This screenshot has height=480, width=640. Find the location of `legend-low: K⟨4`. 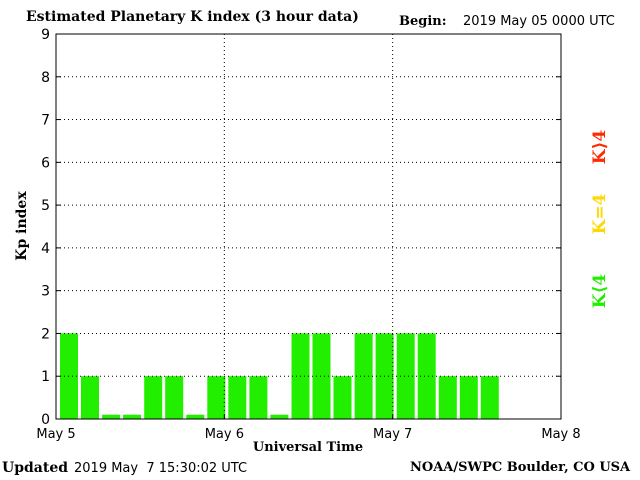

legend-low: K⟨4 is located at coordinates (600, 291).